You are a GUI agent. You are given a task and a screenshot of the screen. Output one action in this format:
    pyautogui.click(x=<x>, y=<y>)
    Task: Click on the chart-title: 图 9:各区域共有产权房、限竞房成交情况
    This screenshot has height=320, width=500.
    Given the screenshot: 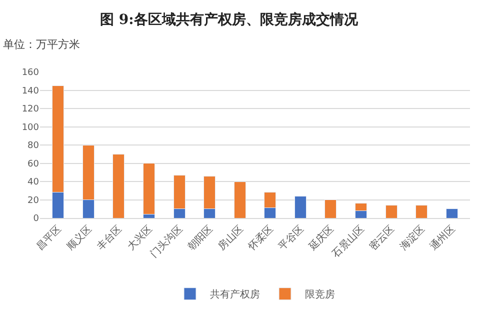 What is the action you would take?
    pyautogui.click(x=229, y=19)
    